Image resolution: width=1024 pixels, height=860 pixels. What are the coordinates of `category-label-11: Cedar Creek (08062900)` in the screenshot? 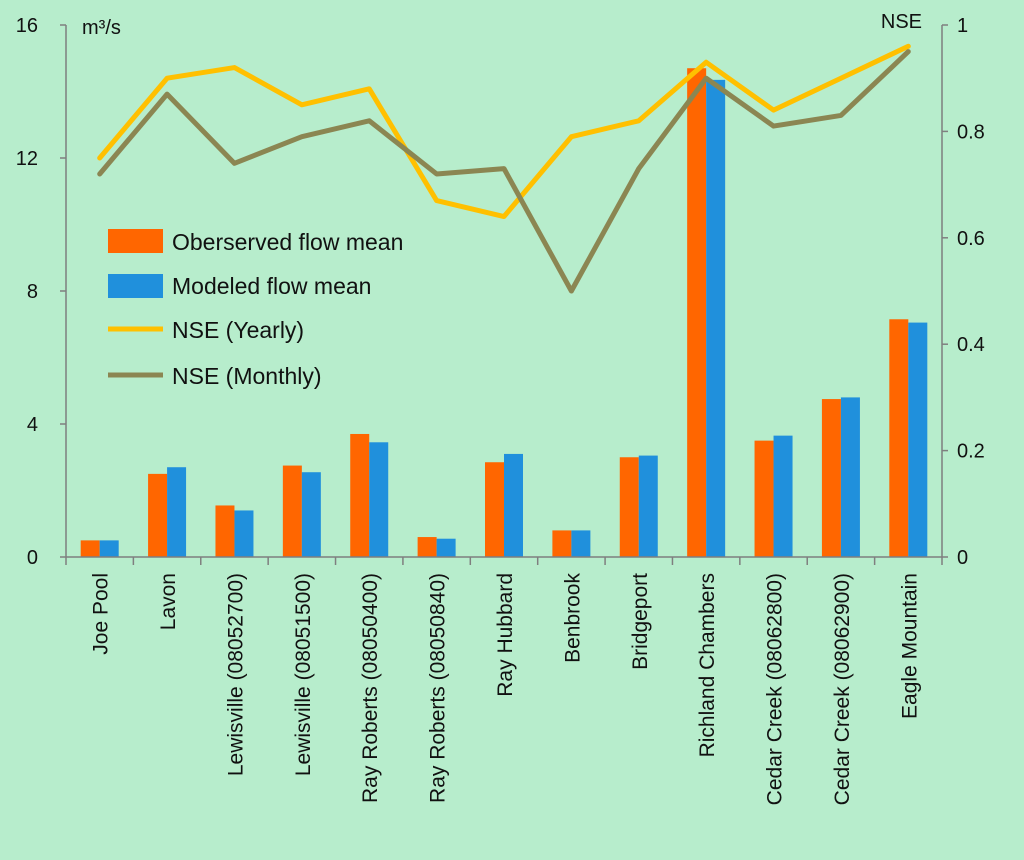 It's located at (842, 689).